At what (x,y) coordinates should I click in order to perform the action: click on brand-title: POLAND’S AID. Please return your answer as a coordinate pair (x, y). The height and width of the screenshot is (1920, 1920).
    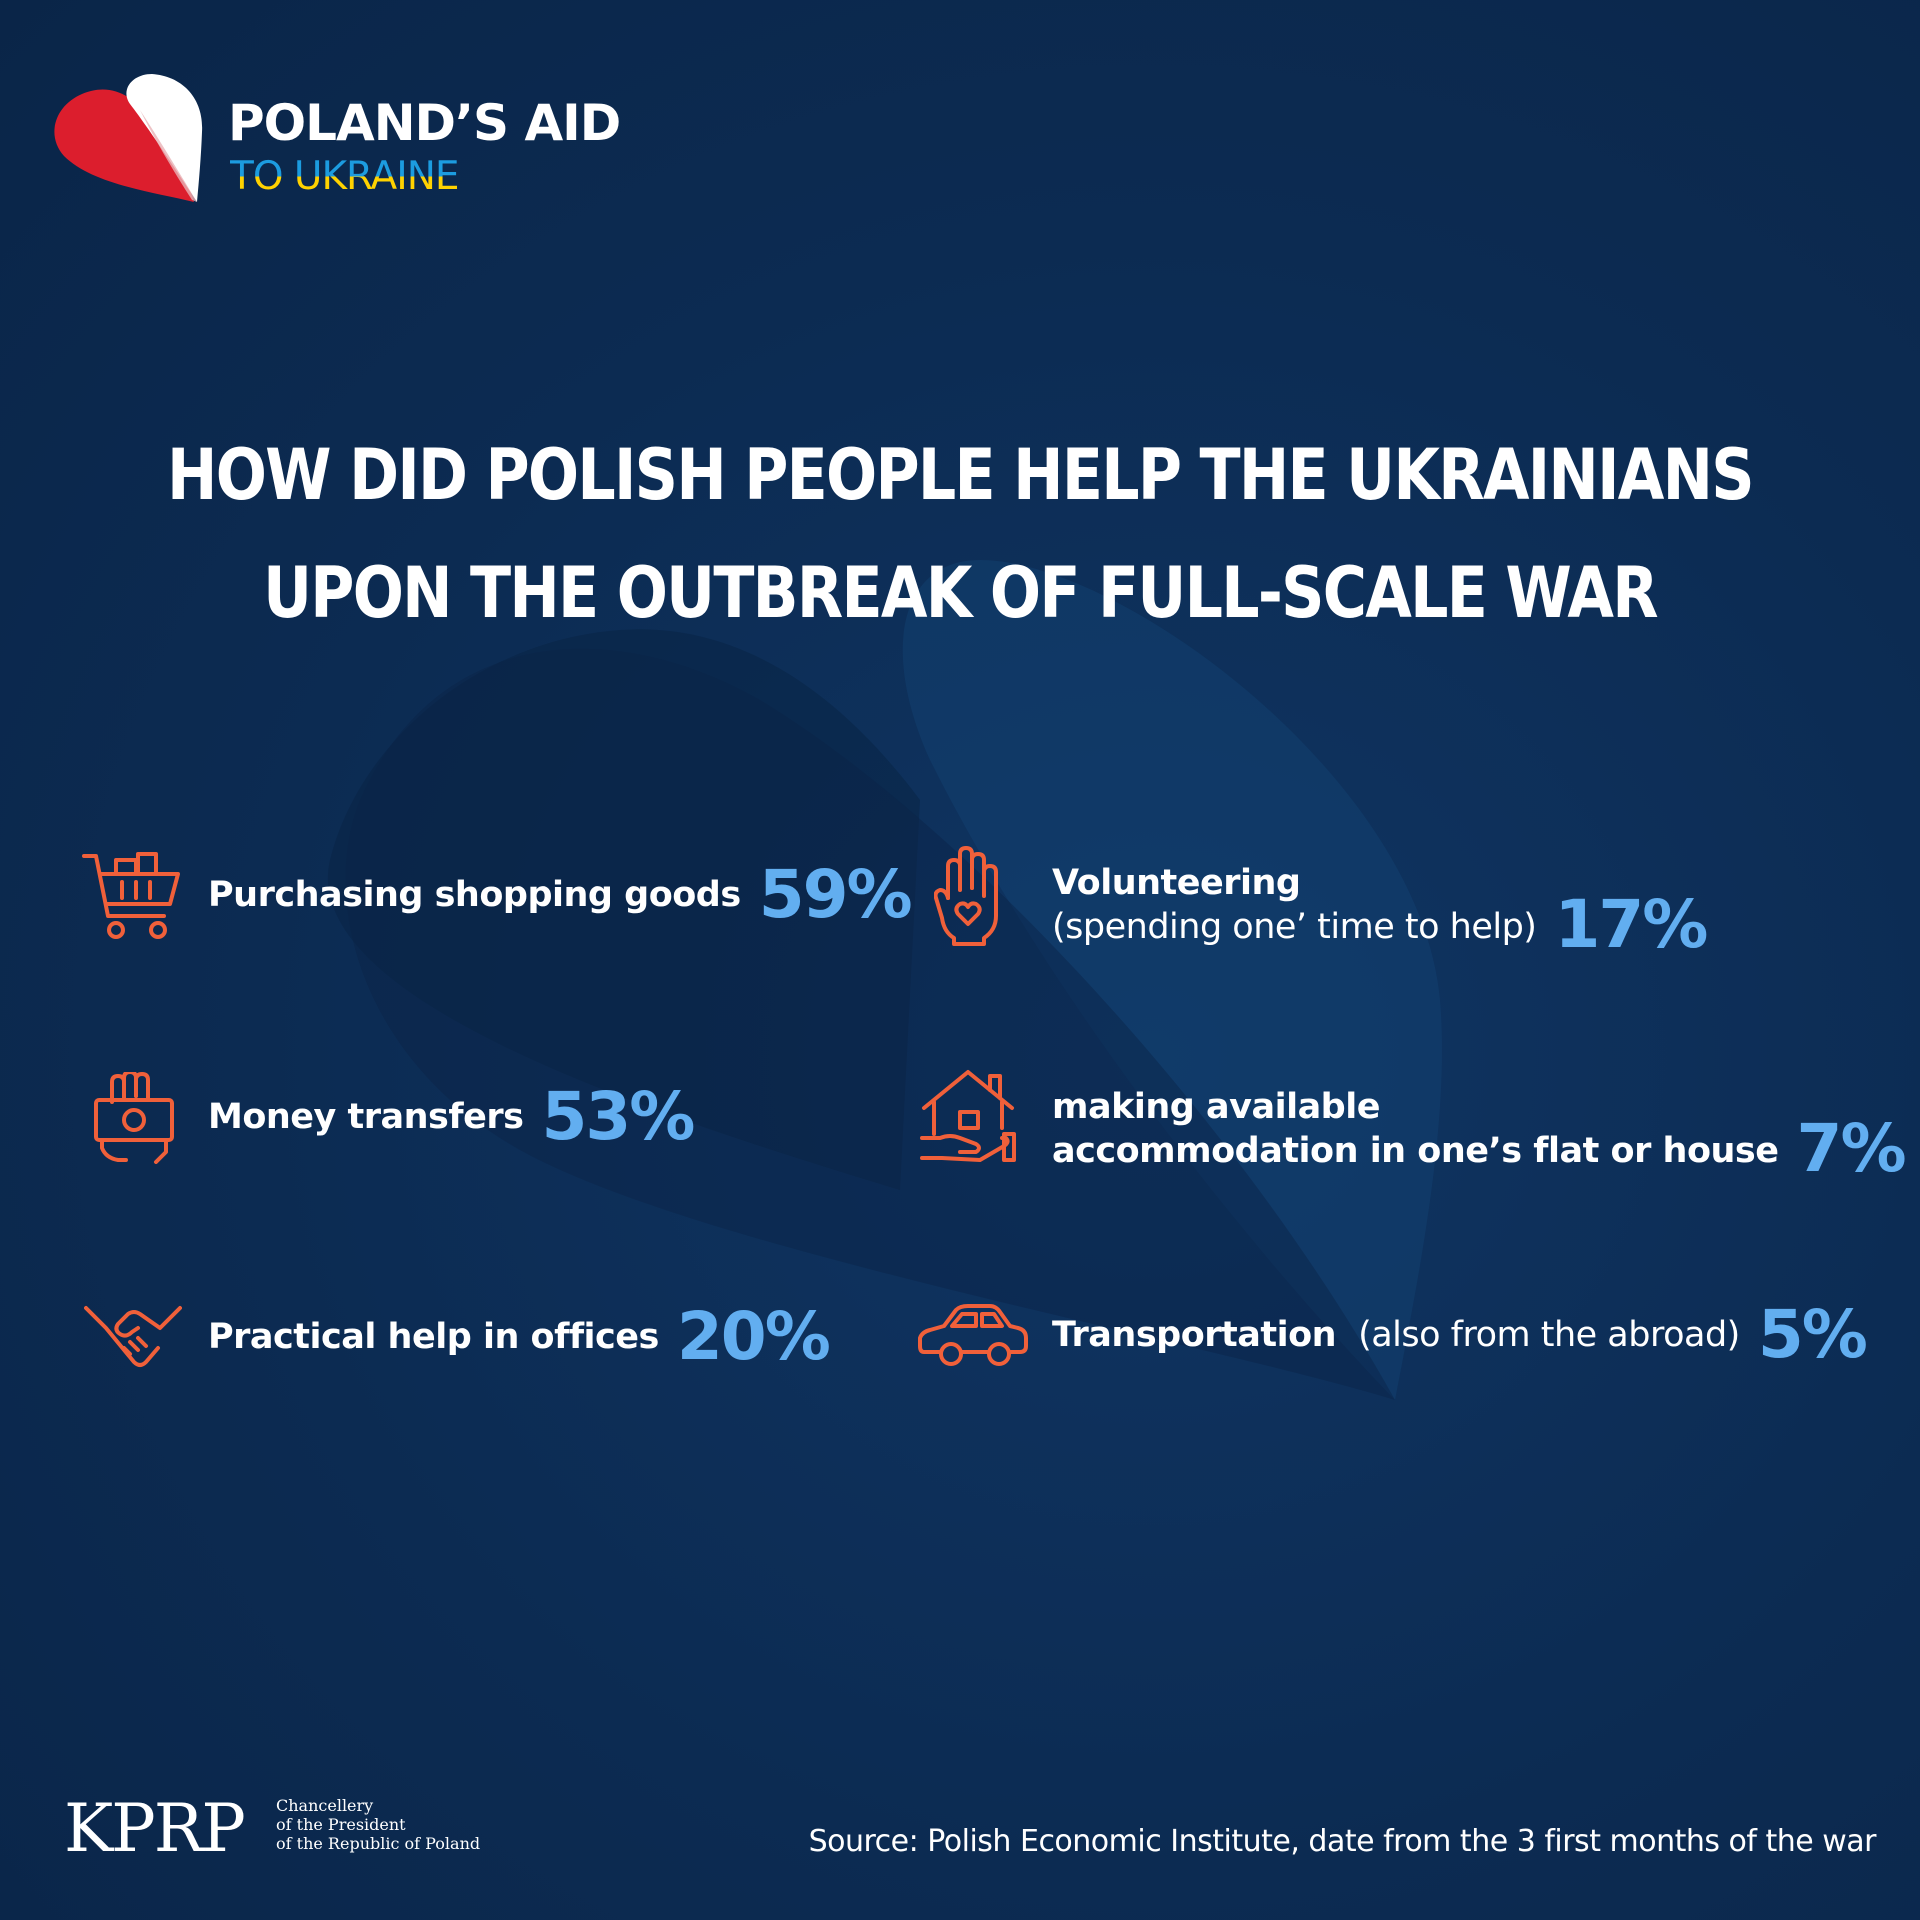
    Looking at the image, I should click on (424, 123).